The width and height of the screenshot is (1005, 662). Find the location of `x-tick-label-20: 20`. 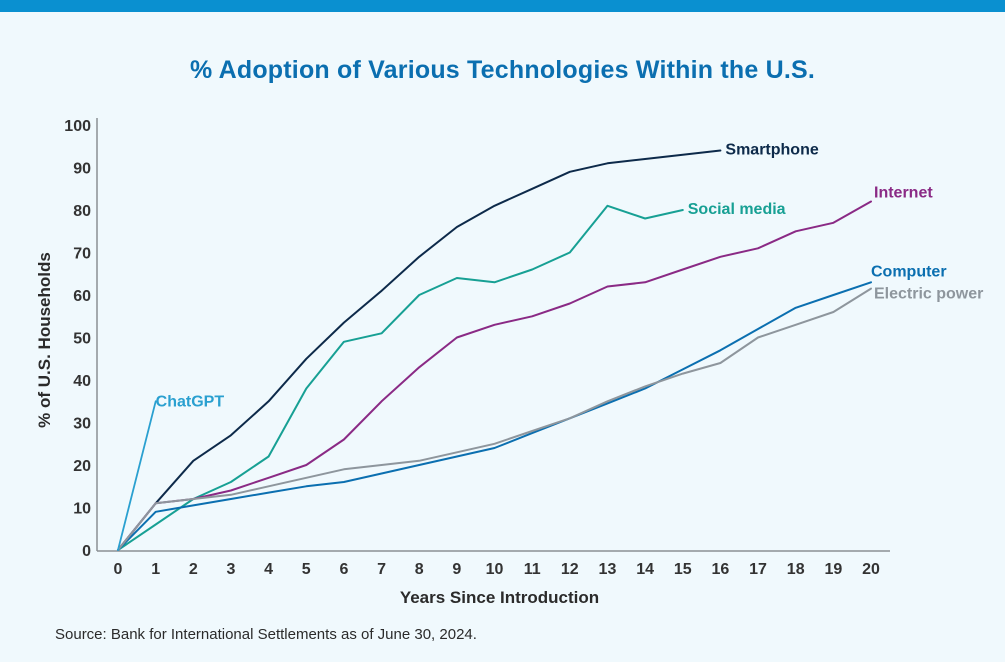

x-tick-label-20: 20 is located at coordinates (871, 569).